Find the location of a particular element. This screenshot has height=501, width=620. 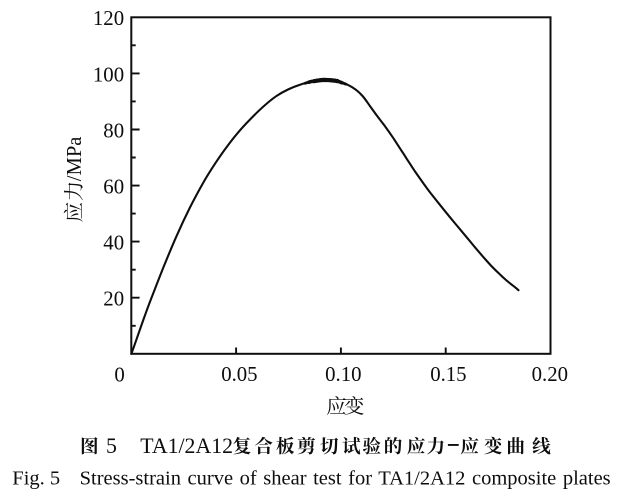

svg-text: 60 is located at coordinates (113, 187).